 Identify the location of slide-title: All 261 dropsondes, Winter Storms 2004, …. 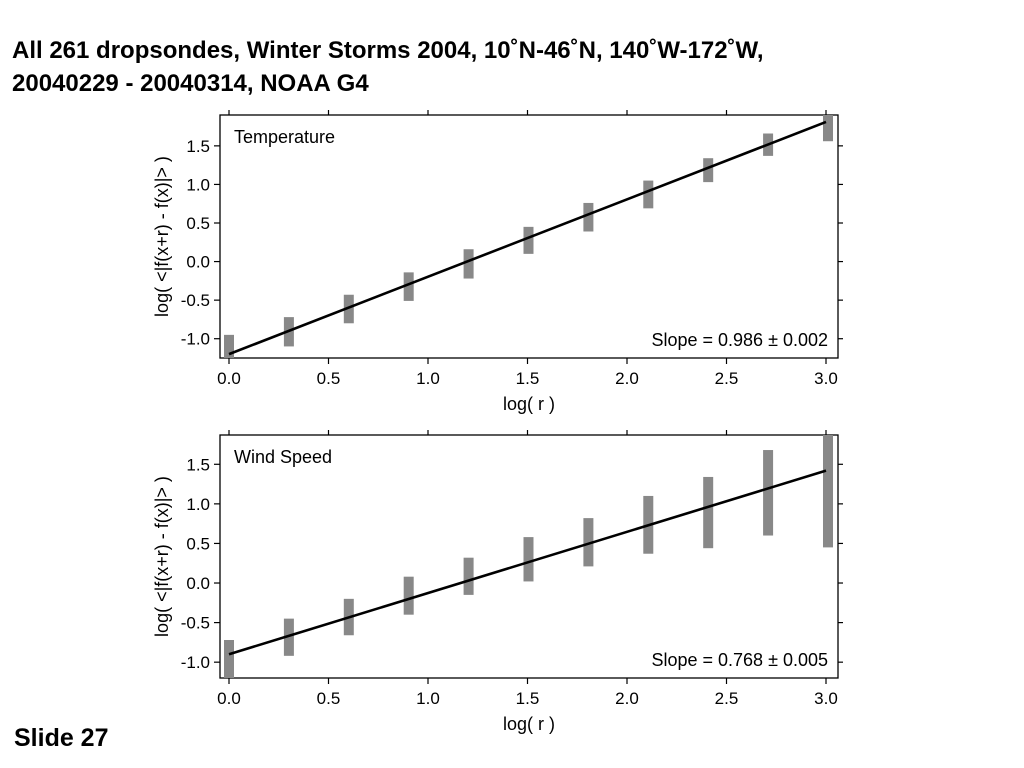
(512, 67).